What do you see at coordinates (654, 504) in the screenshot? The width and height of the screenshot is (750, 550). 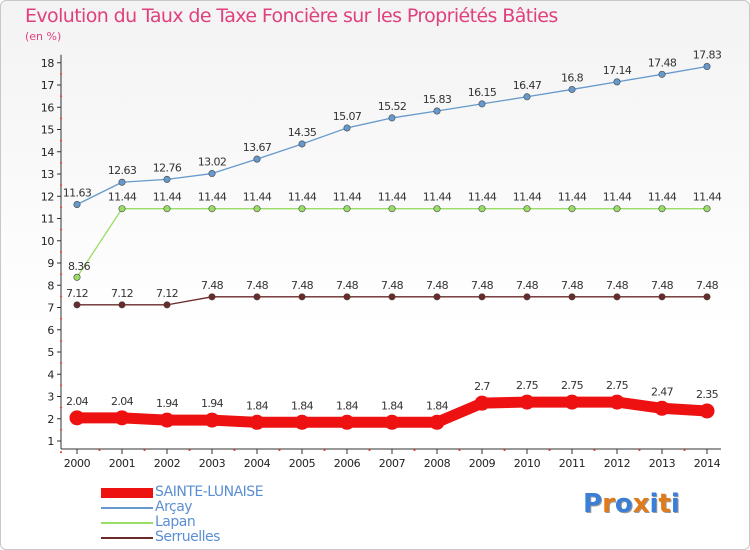 I see `logo-letter: i` at bounding box center [654, 504].